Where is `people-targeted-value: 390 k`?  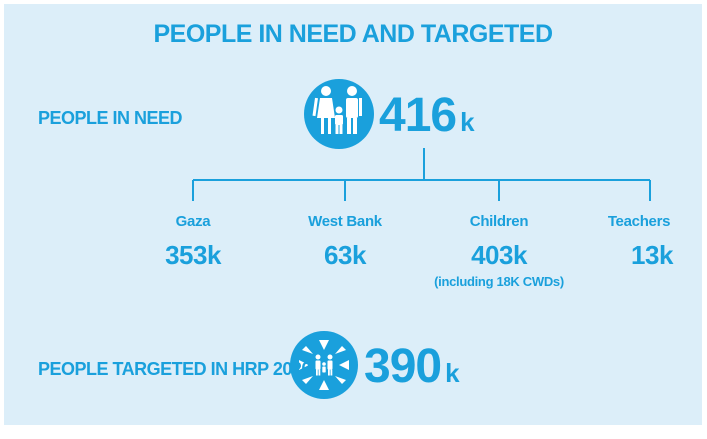
people-targeted-value: 390 k is located at coordinates (412, 366).